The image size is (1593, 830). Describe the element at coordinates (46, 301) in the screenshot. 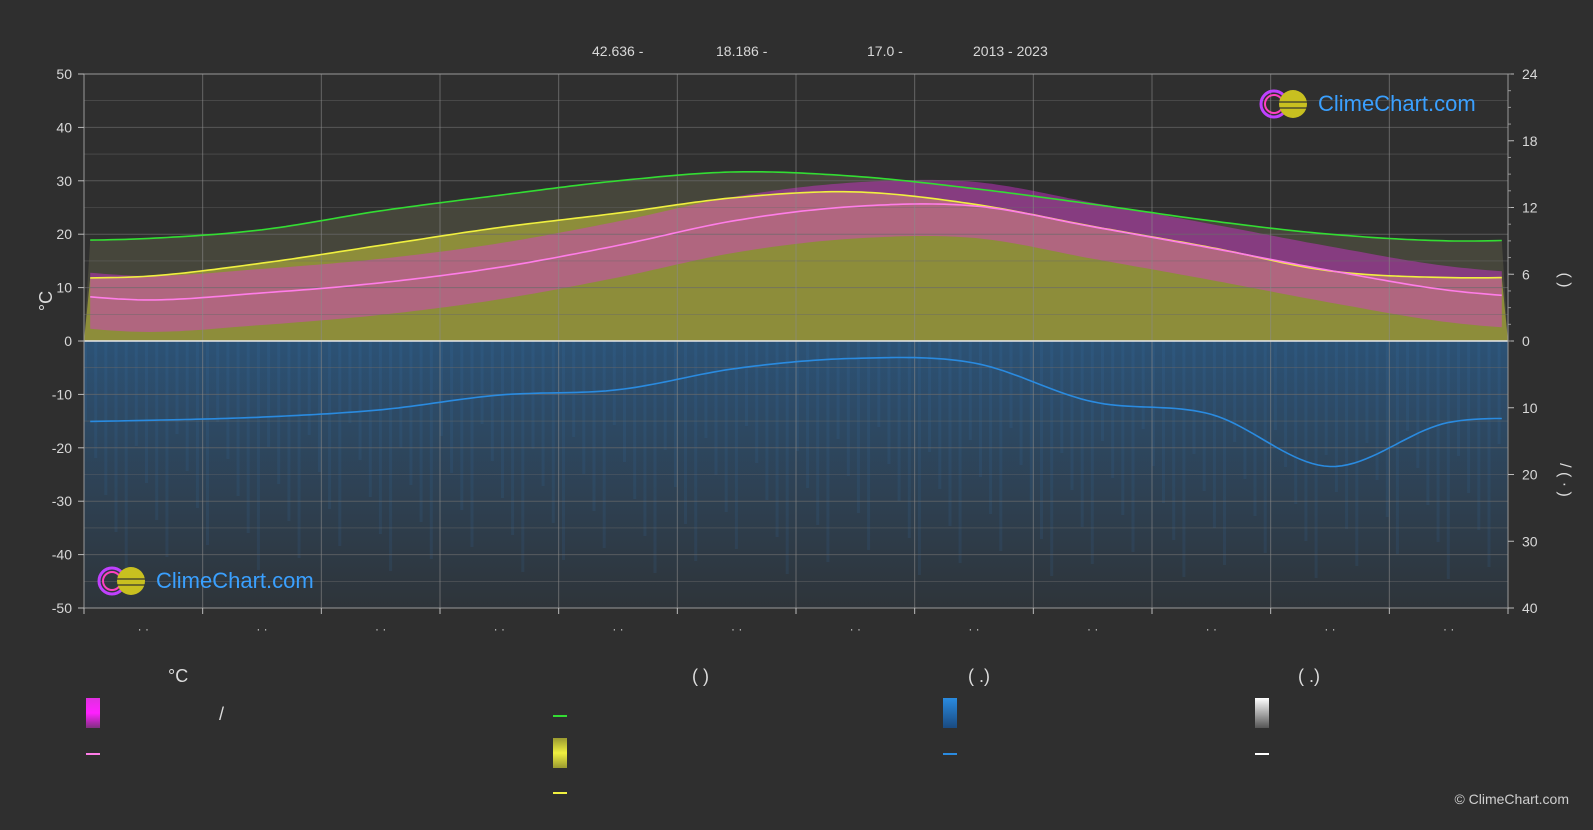

I see `left-axis-unit: °C` at that location.